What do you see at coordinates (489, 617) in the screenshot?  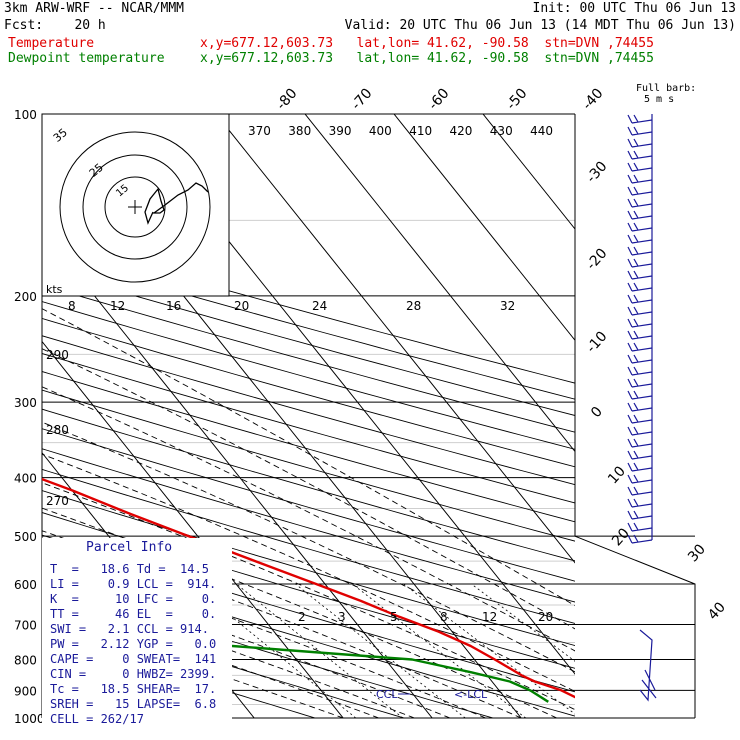 I see `mixing-ratio-label: 12` at bounding box center [489, 617].